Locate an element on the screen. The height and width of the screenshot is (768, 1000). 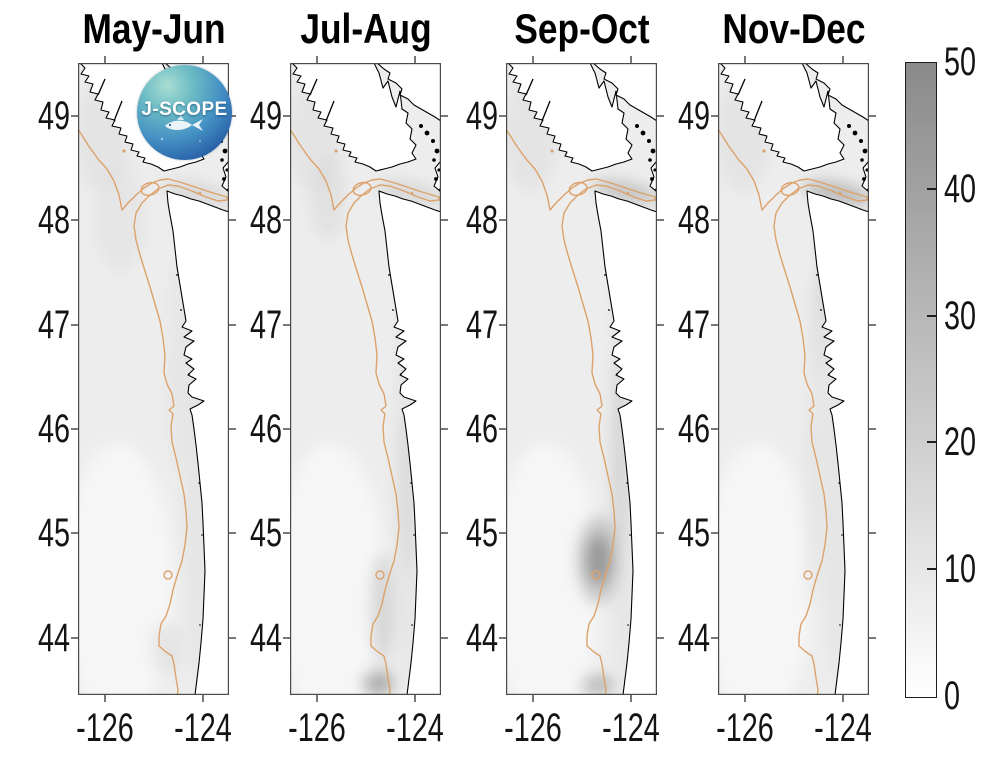
colorbar-tick-label: 50 is located at coordinates (960, 62).